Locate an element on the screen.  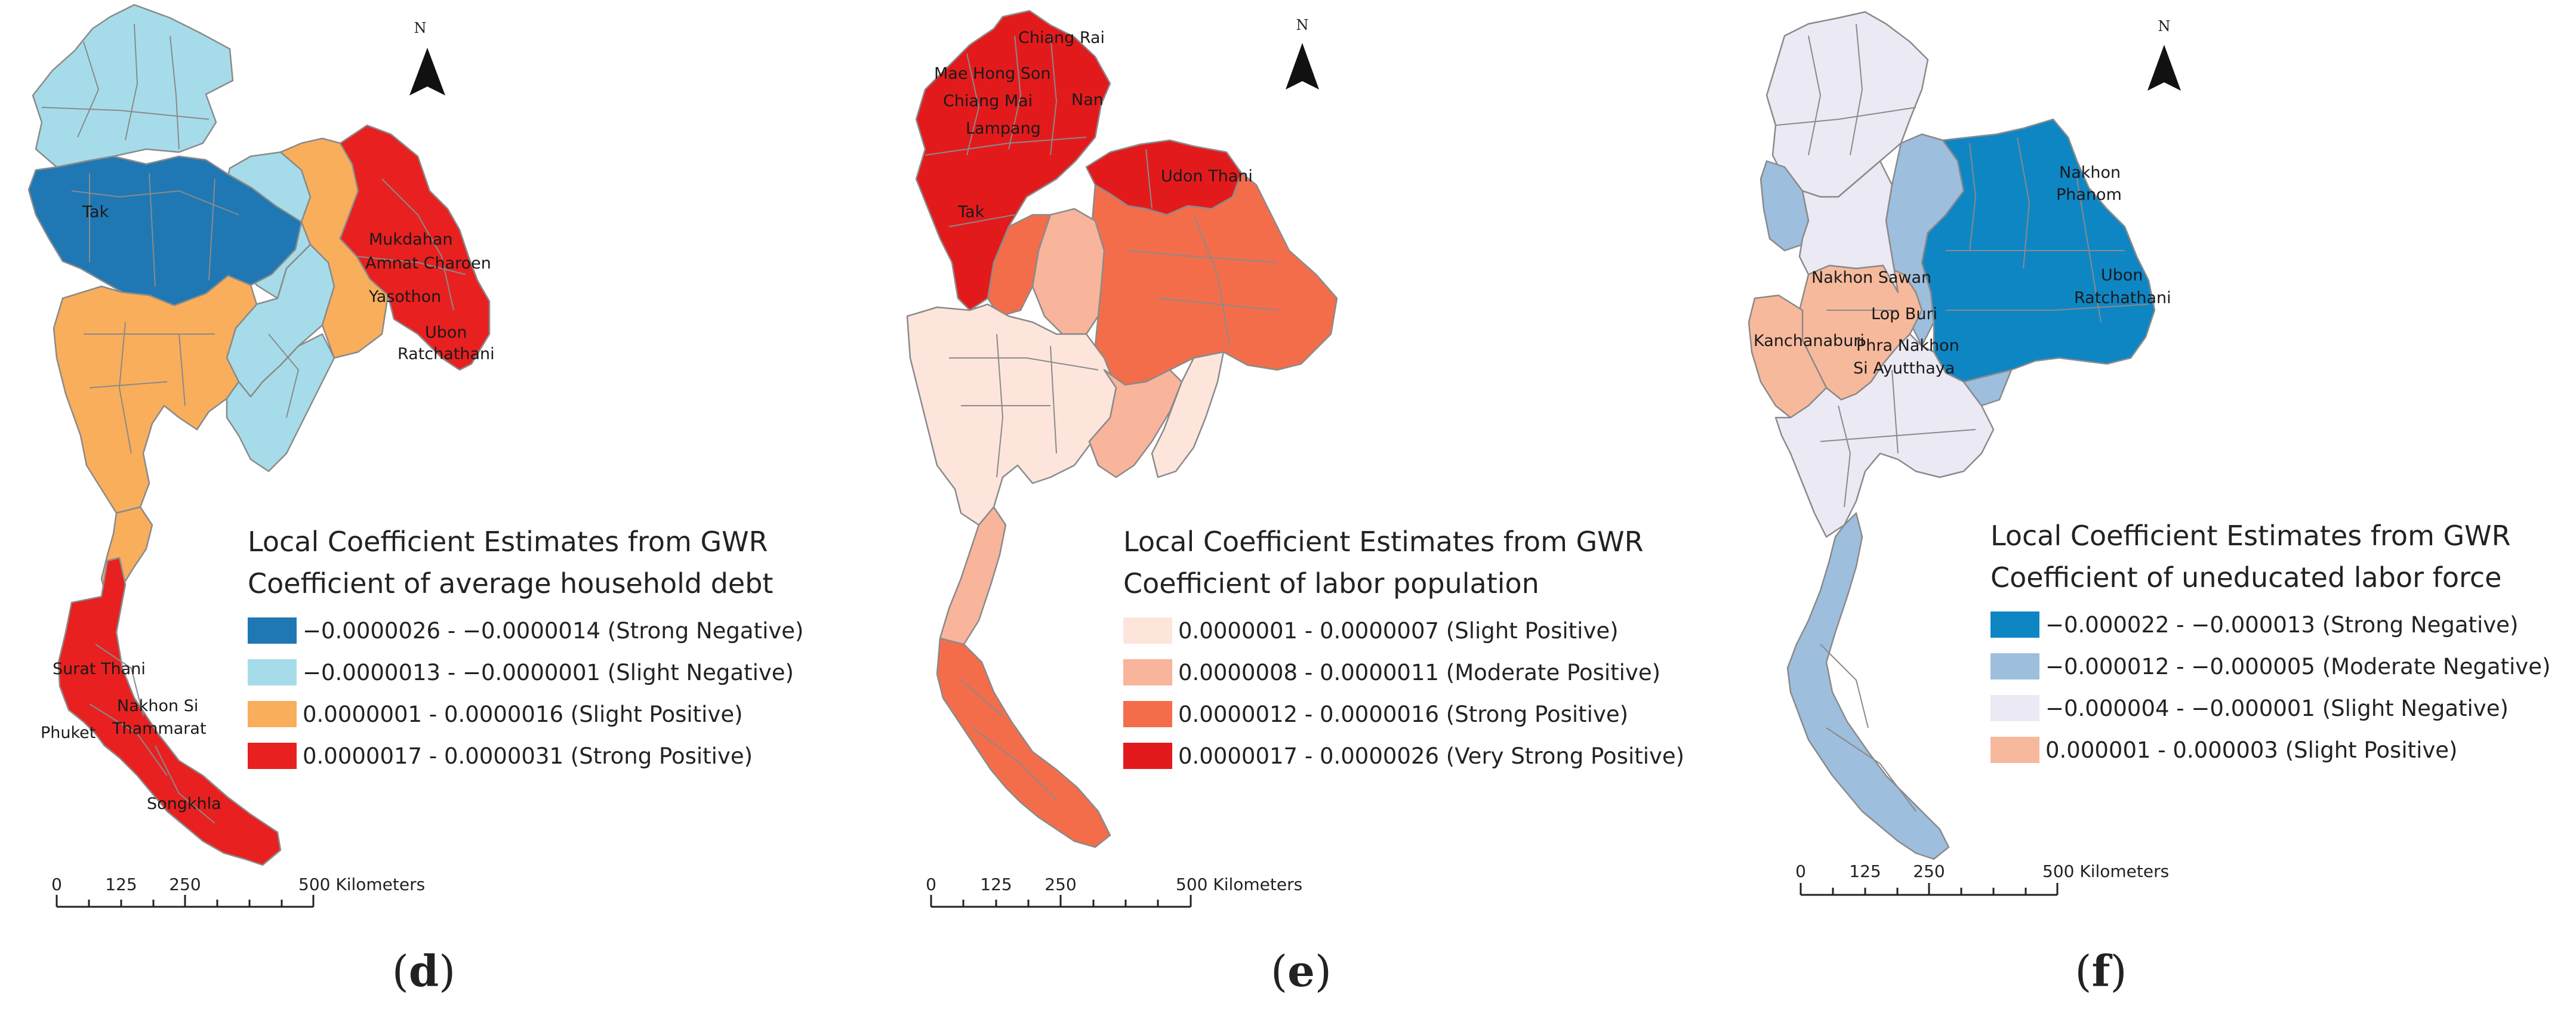
legend-subtitle: Coefficient of labor population is located at coordinates (1331, 583).